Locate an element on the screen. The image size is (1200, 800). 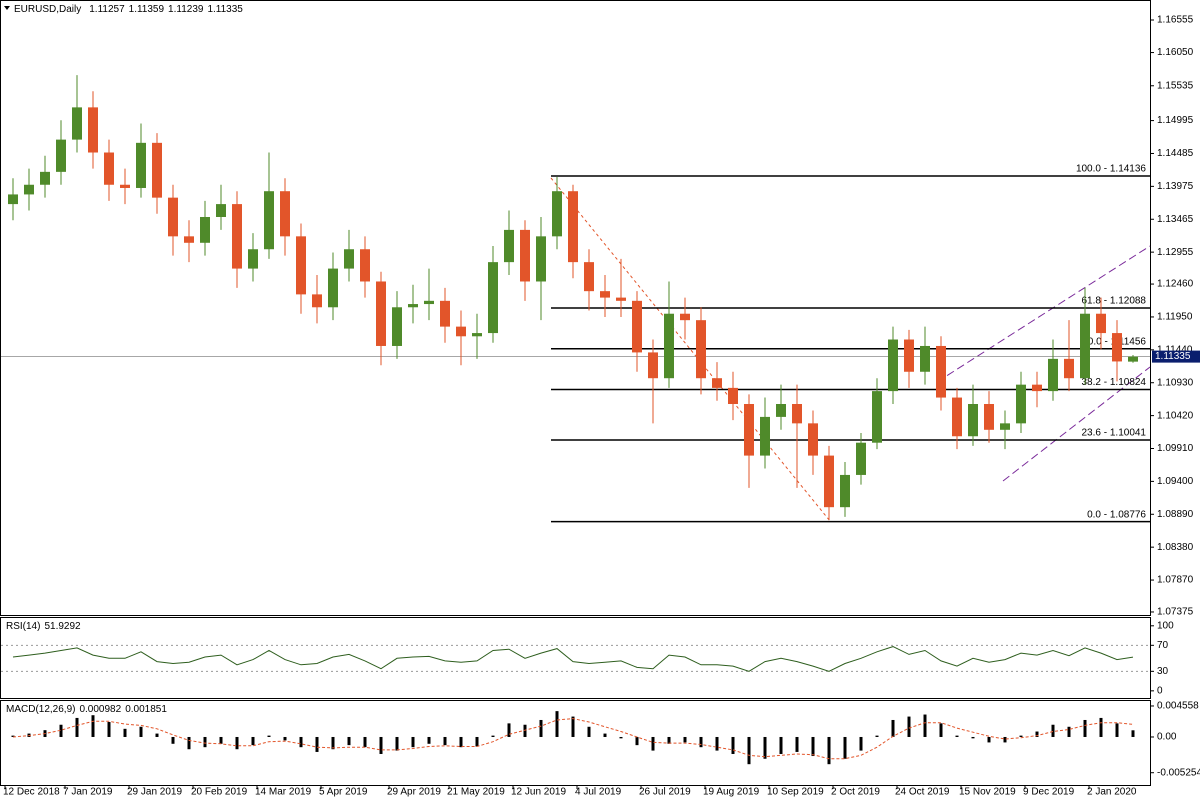
y-tick-label: 1.08890 is located at coordinates (1175, 514).